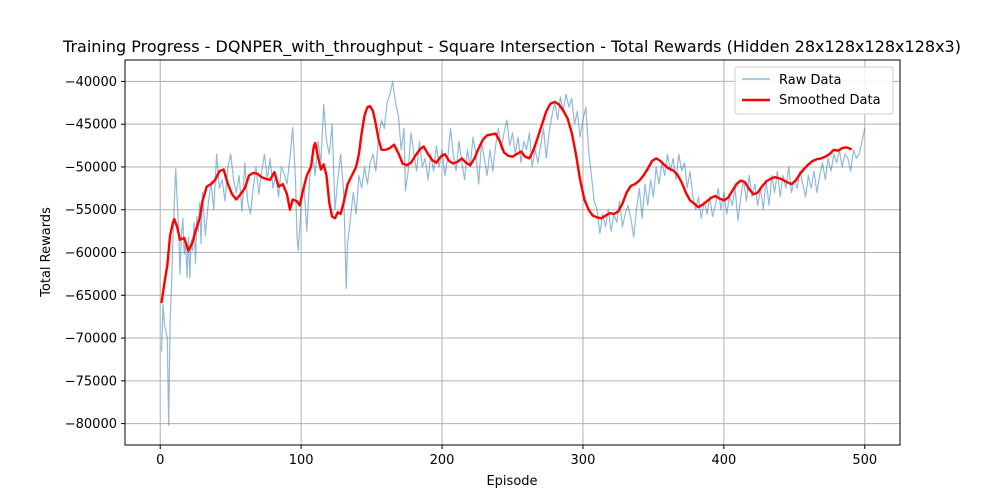  I want to click on y-tick-label: −70000, so click(91, 339).